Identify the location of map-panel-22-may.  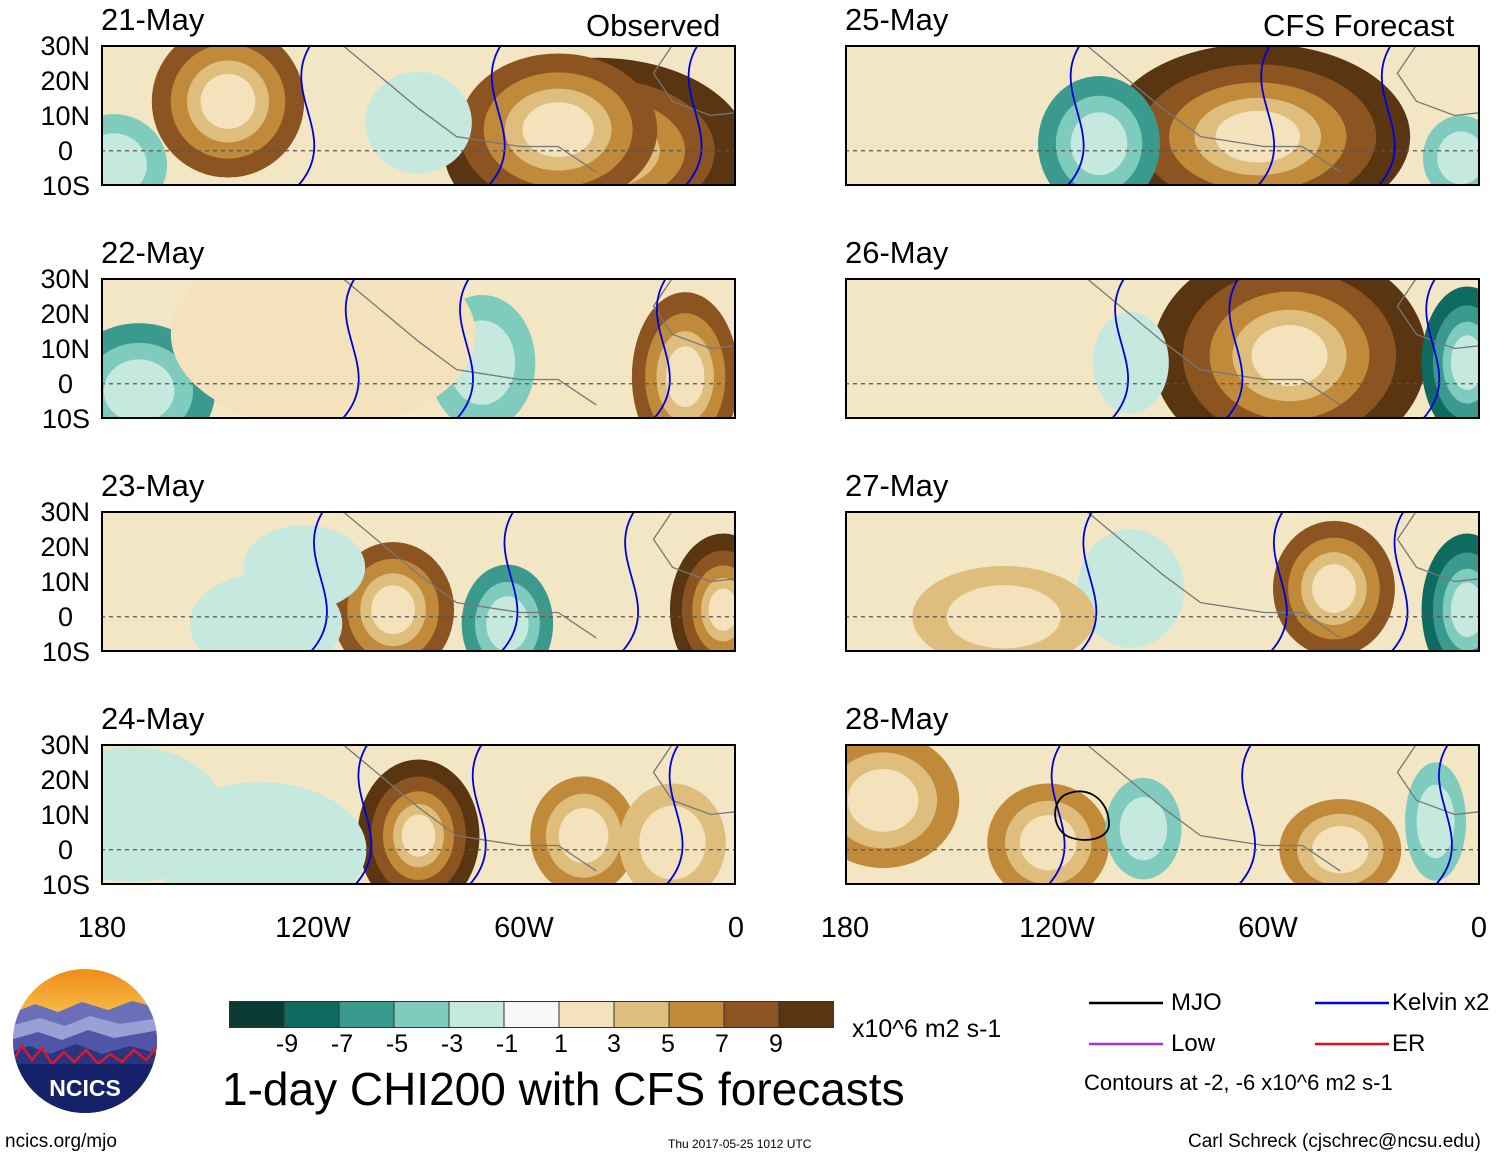
(418, 348).